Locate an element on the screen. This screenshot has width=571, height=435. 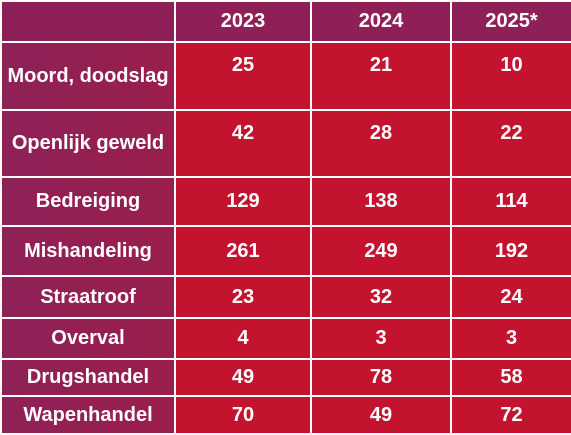
header-corner-cell is located at coordinates (88, 21).